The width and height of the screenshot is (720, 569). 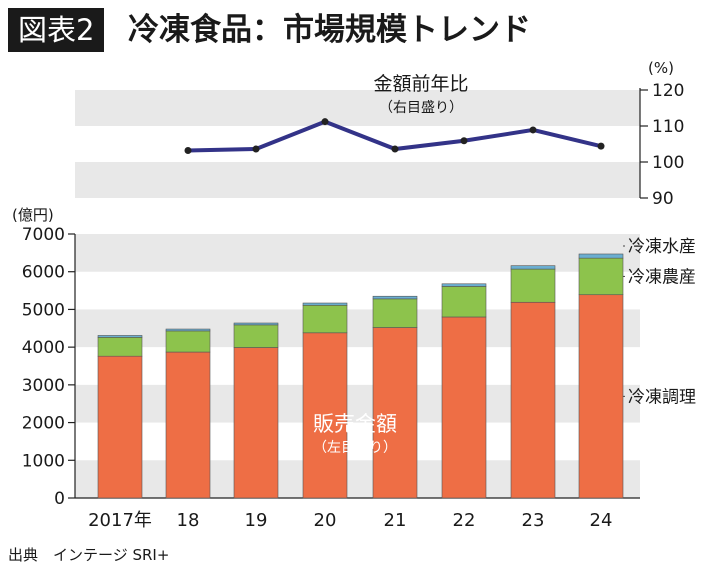 What do you see at coordinates (120, 520) in the screenshot?
I see `bar-x-tick-label: 2017年` at bounding box center [120, 520].